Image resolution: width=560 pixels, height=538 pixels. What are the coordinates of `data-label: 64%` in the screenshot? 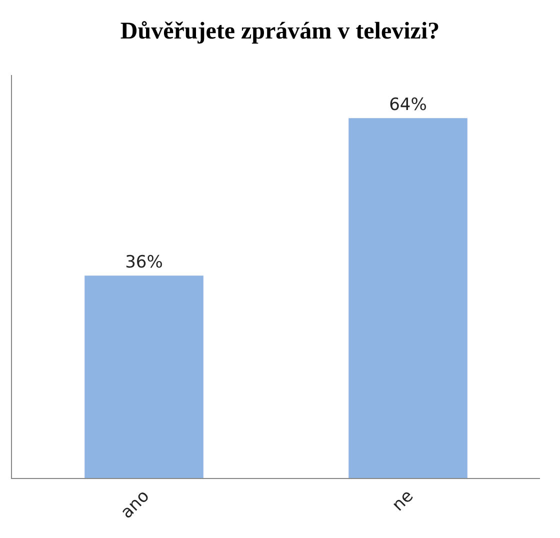 It's located at (408, 105).